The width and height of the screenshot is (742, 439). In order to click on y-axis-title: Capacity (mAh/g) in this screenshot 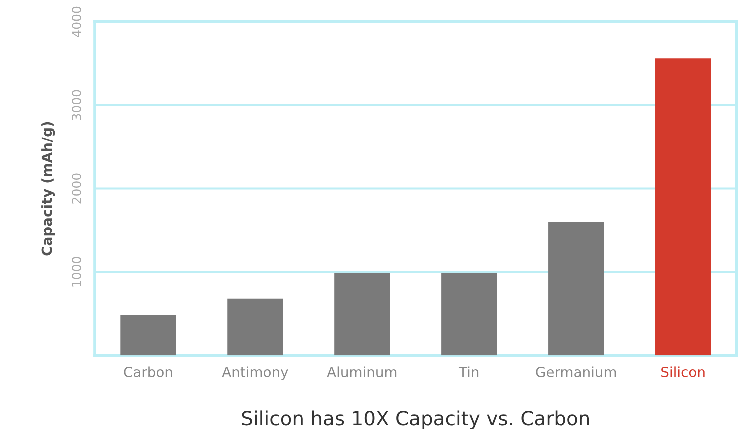, I will do `click(49, 189)`.